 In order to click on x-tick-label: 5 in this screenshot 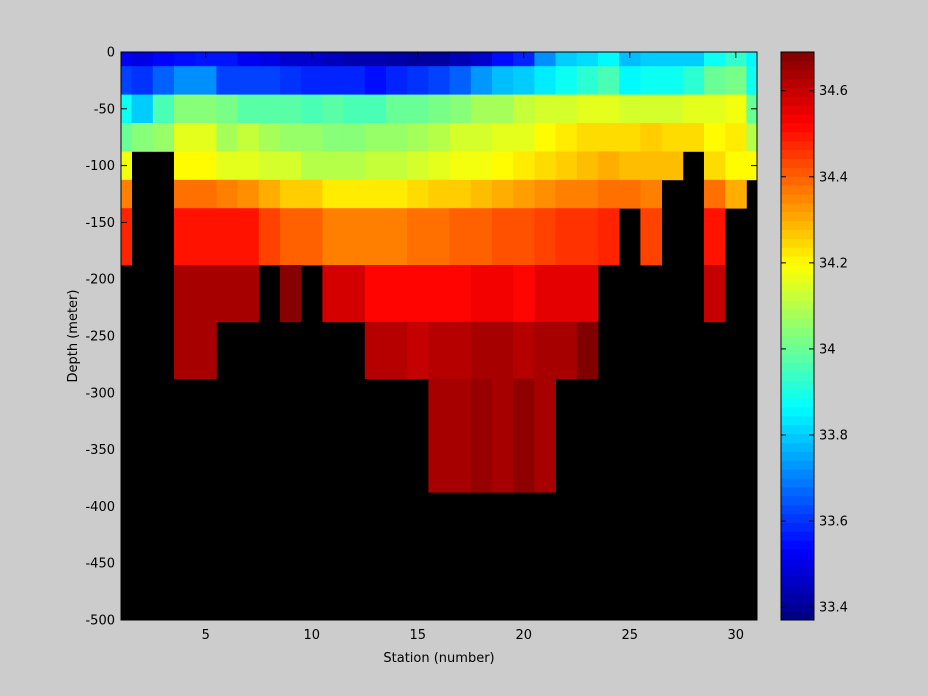, I will do `click(206, 635)`.